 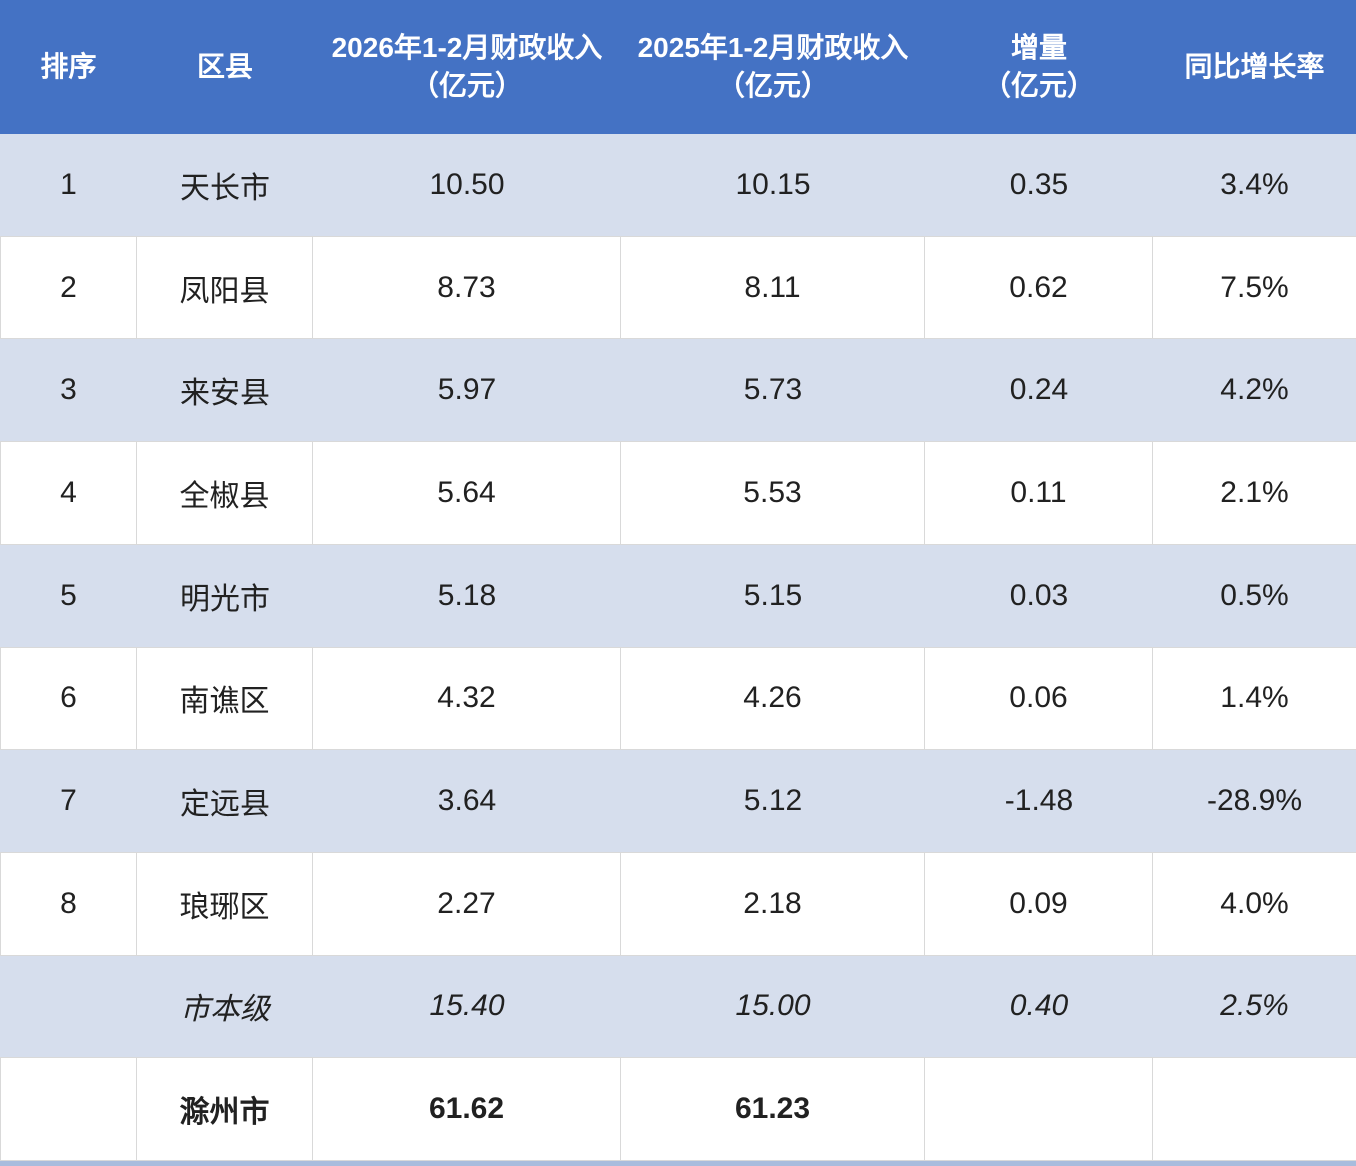 What do you see at coordinates (68, 184) in the screenshot?
I see `rank-cell: 1` at bounding box center [68, 184].